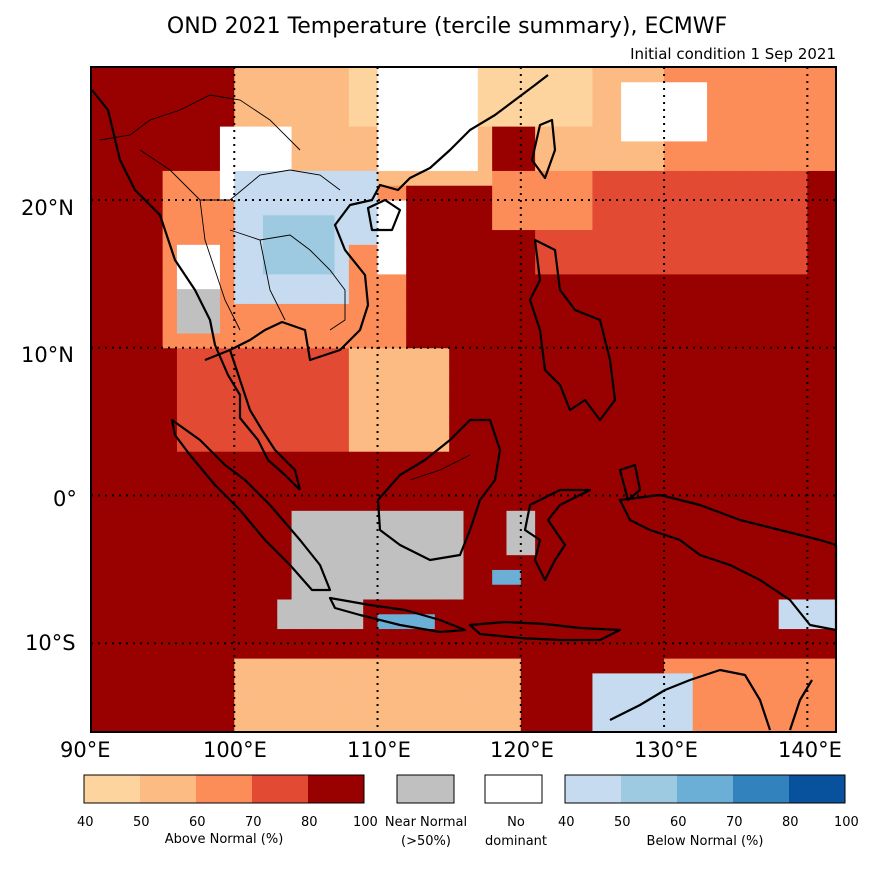  Describe the element at coordinates (425, 789) in the screenshot. I see `near-normal-box` at that location.